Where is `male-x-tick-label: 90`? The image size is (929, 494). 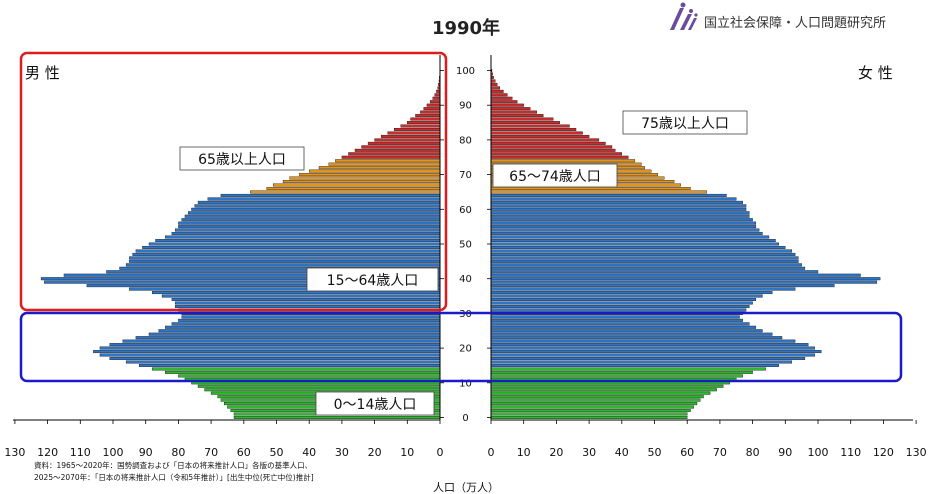 male-x-tick-label: 90 is located at coordinates (146, 452).